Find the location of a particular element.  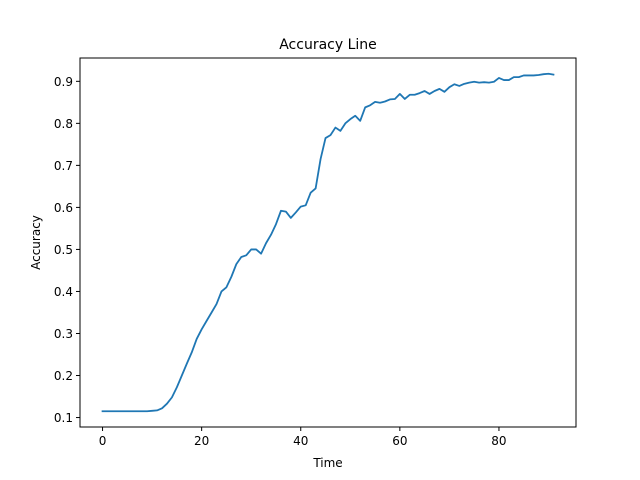

y-axis-label: Accuracy is located at coordinates (36, 242).